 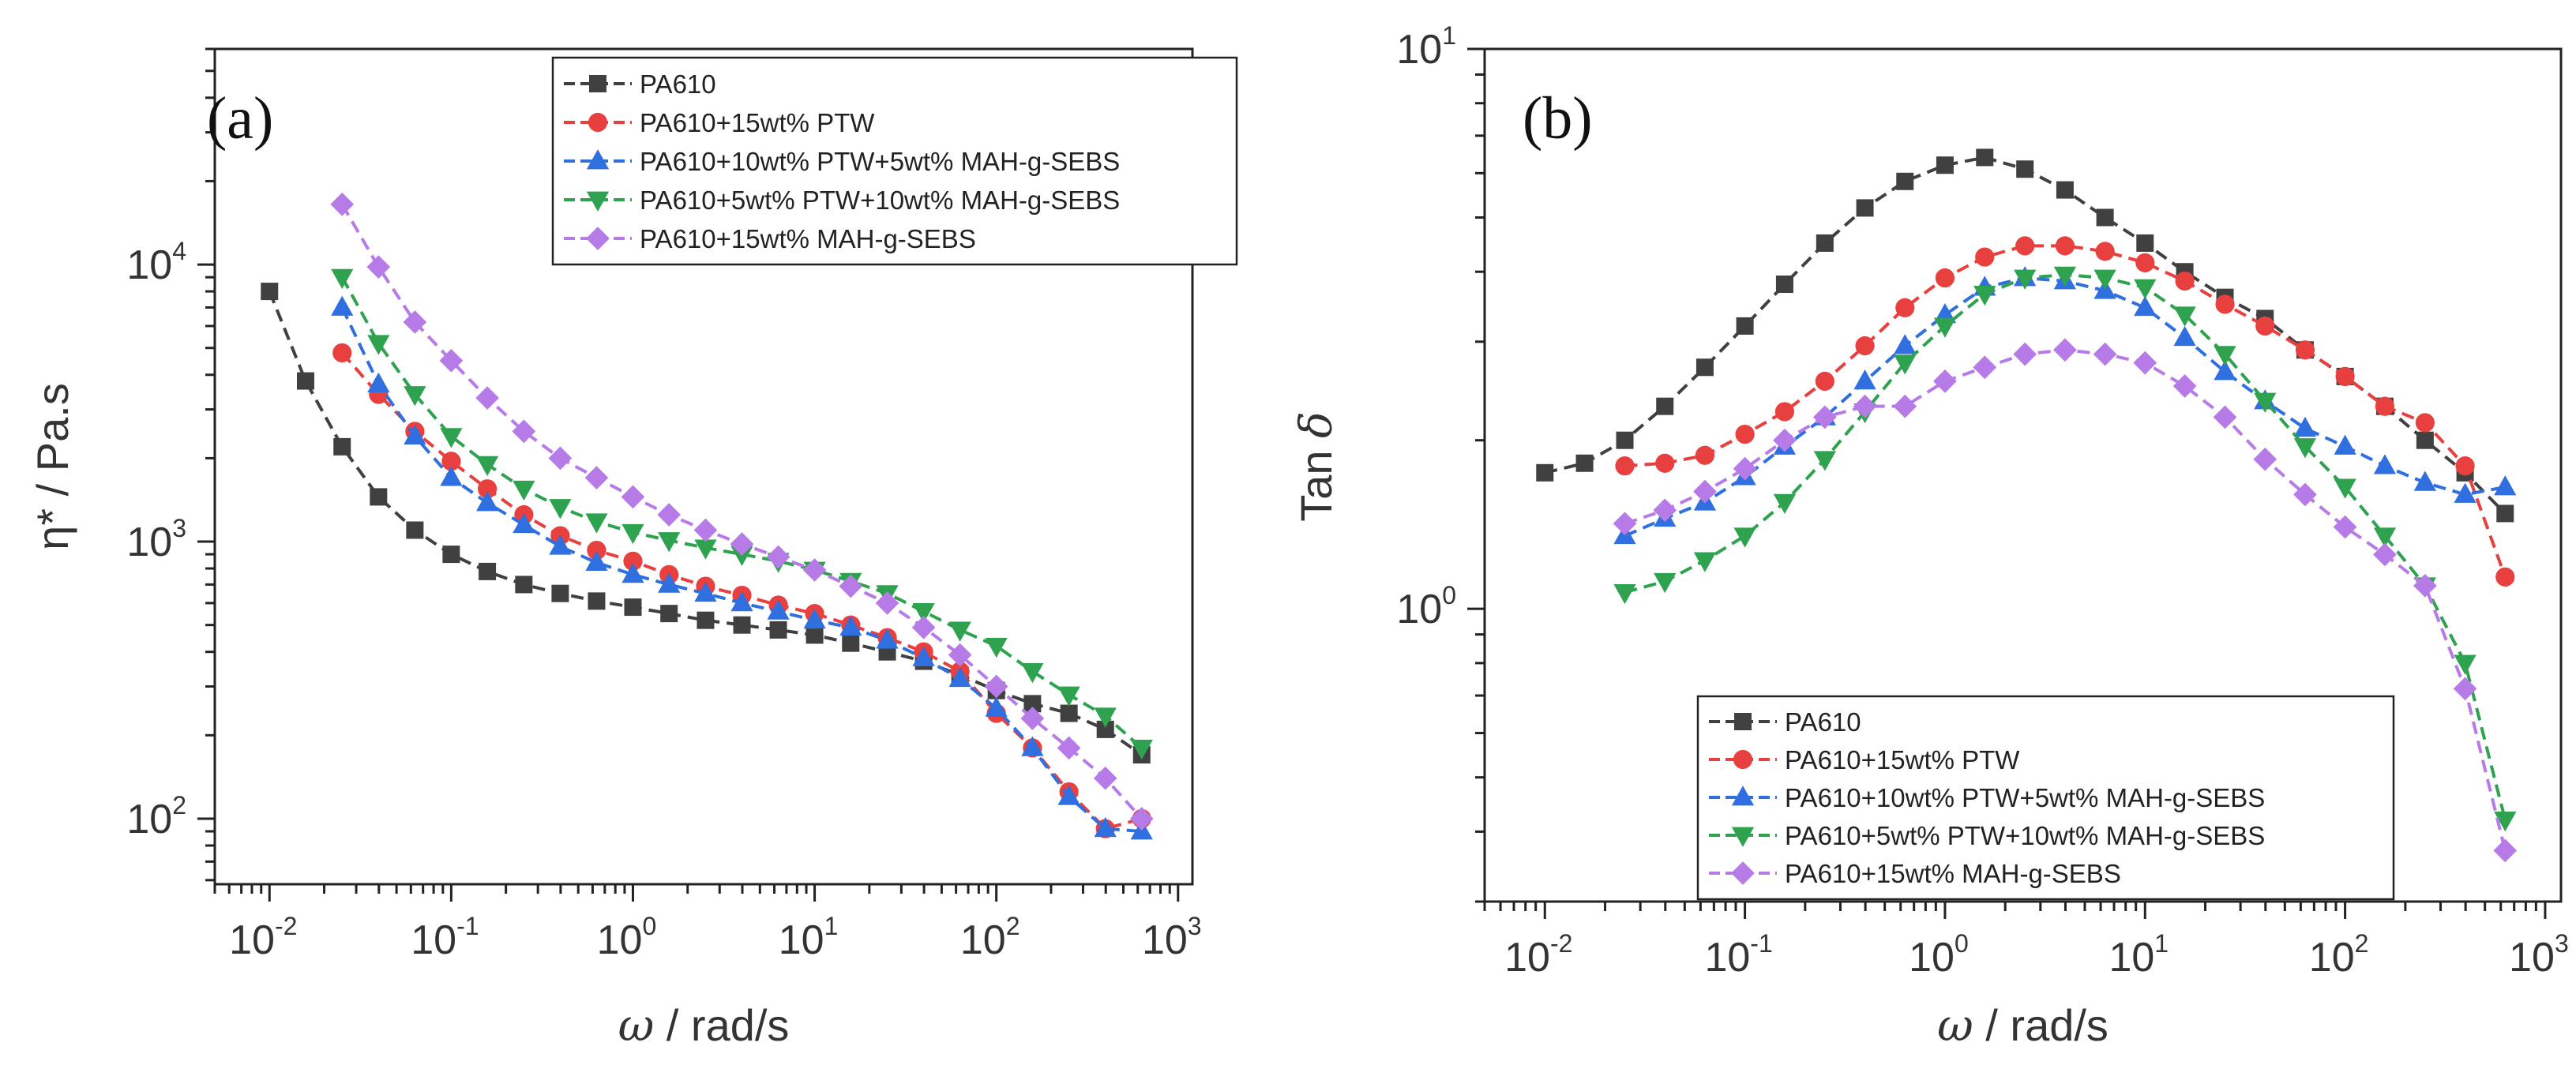 I want to click on legend-box, so click(x=2045, y=798).